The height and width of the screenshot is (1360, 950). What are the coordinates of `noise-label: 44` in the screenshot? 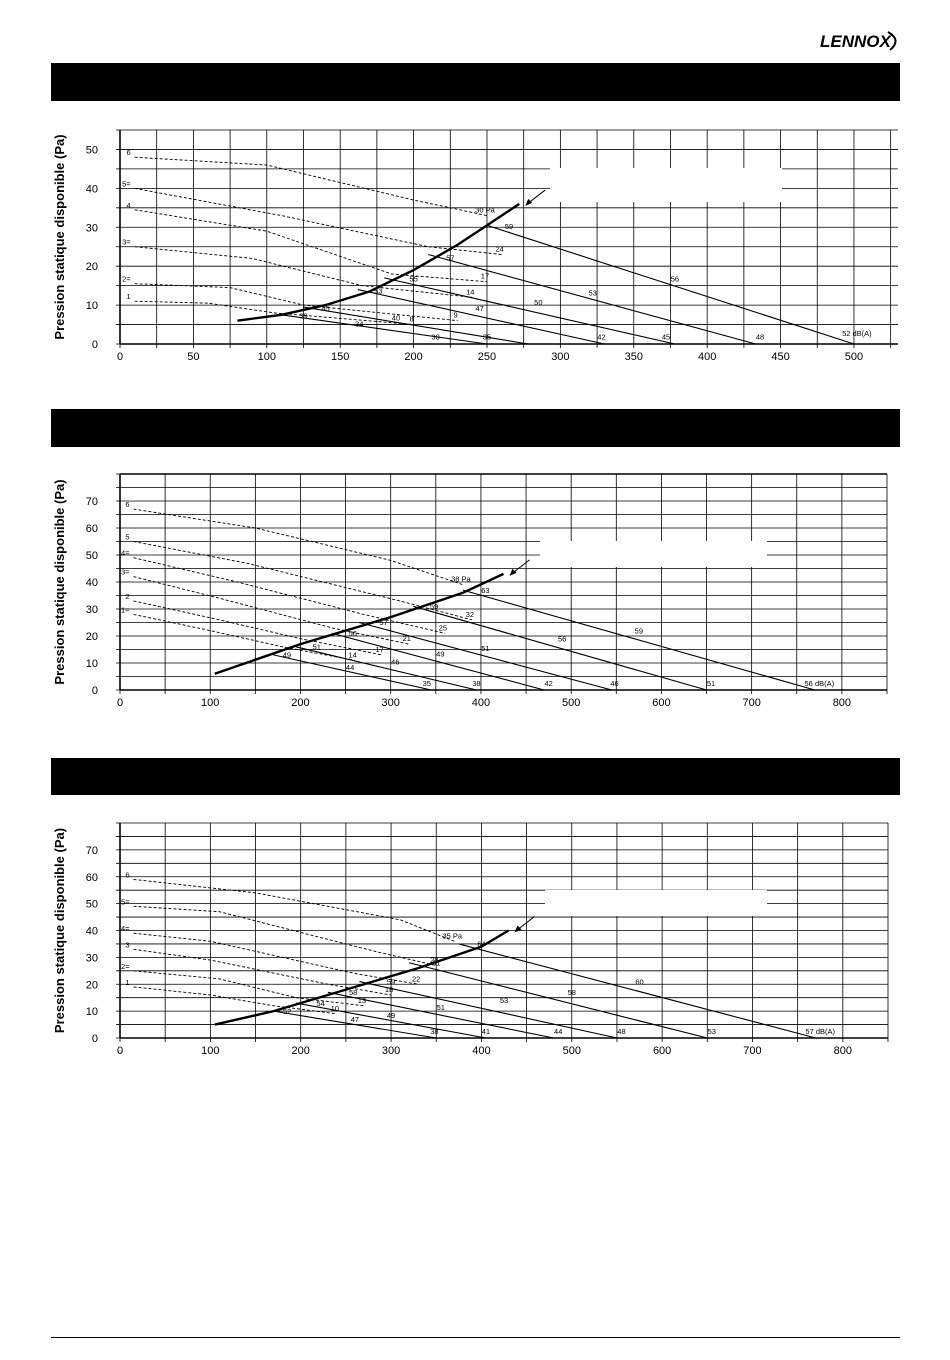 It's located at (558, 1031).